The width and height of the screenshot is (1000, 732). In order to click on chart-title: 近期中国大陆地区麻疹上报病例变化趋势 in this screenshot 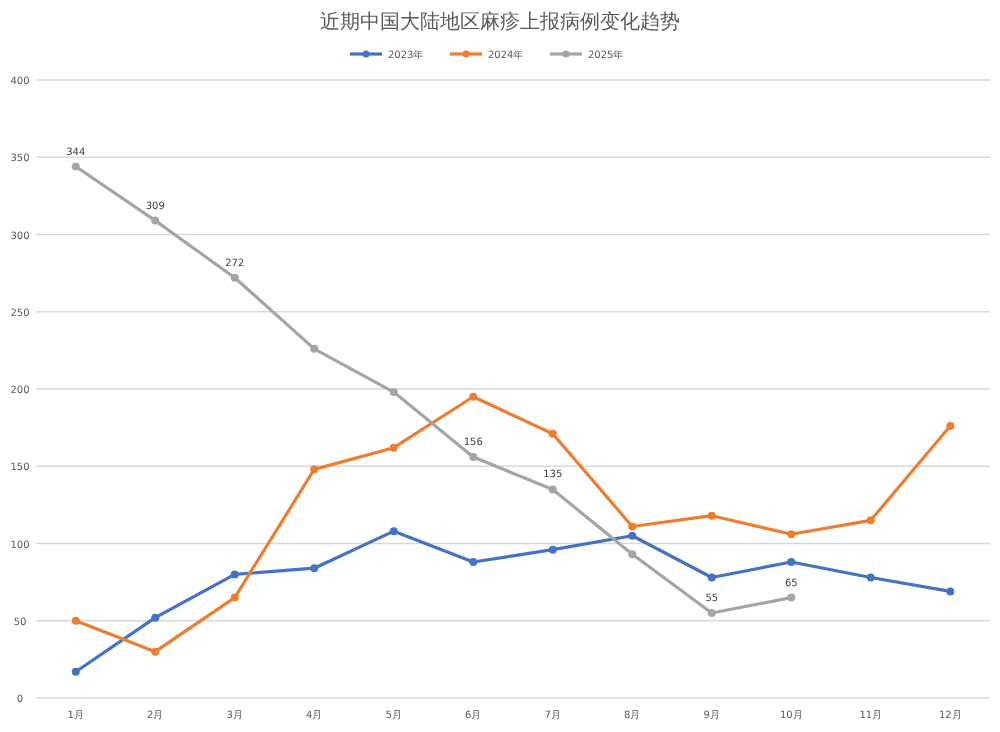, I will do `click(500, 22)`.